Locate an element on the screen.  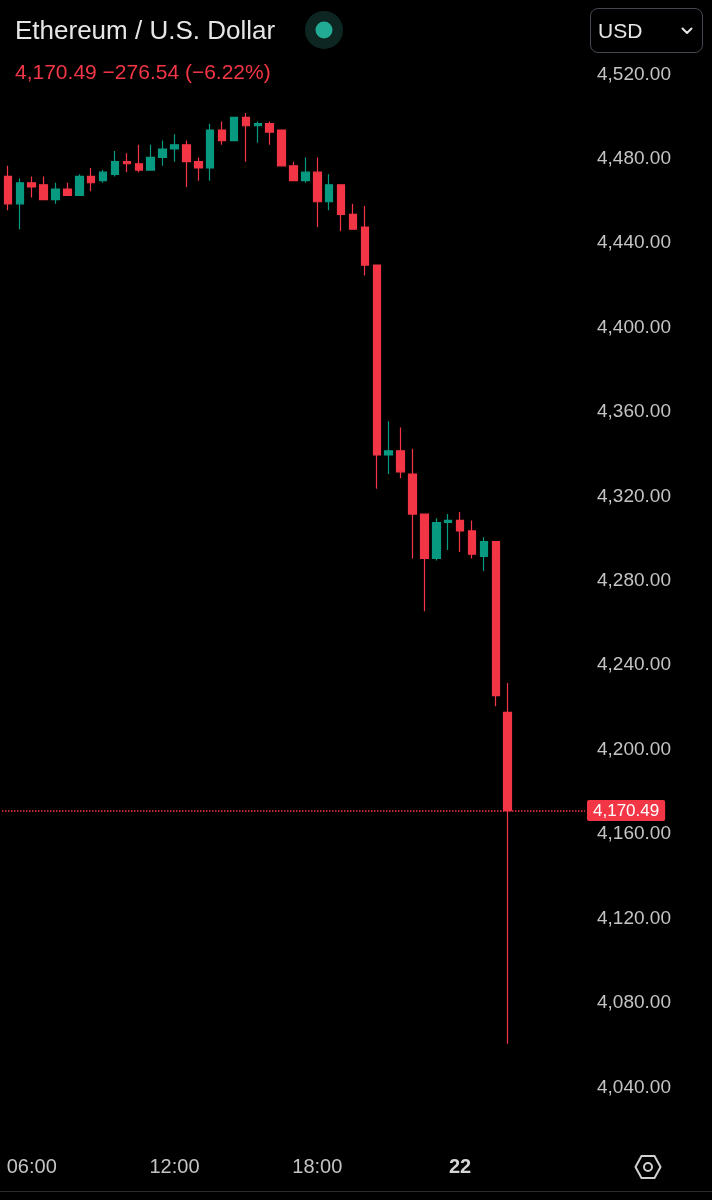
y-axis-title: USD is located at coordinates (620, 30).